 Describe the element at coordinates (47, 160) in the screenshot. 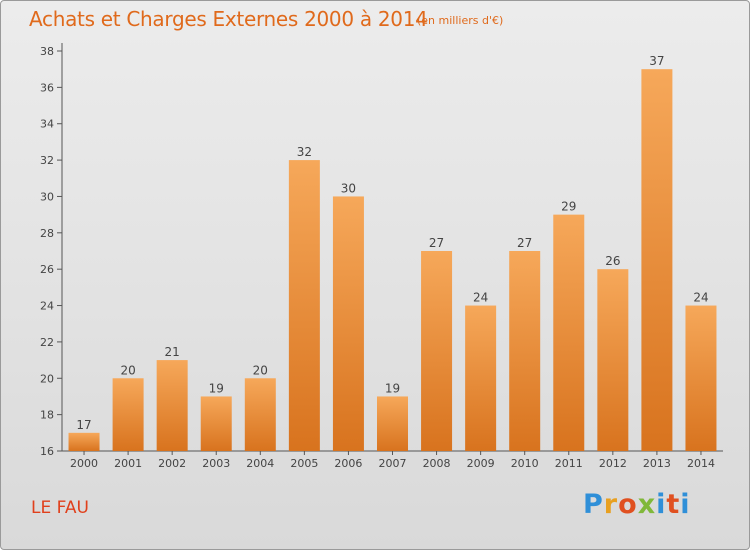

I see `y-tick-label: 32` at that location.